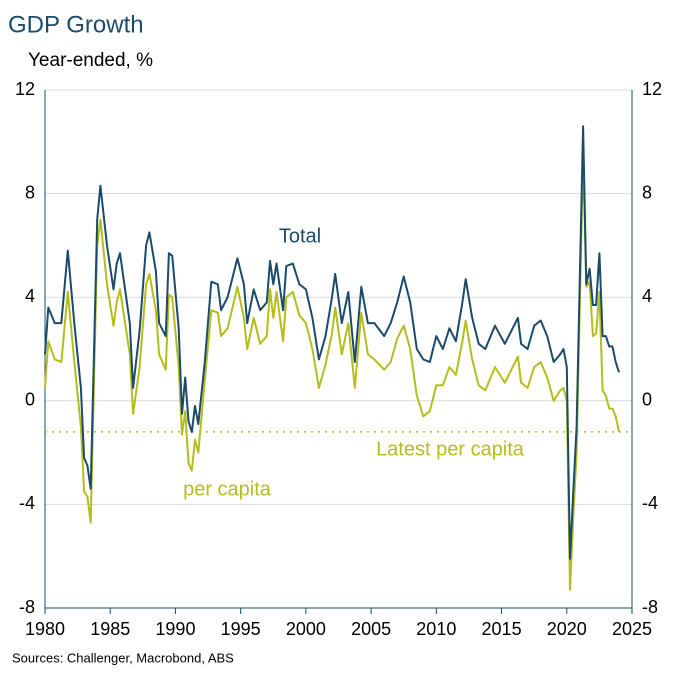 The width and height of the screenshot is (684, 674). I want to click on x-tick-label: 2025, so click(632, 629).